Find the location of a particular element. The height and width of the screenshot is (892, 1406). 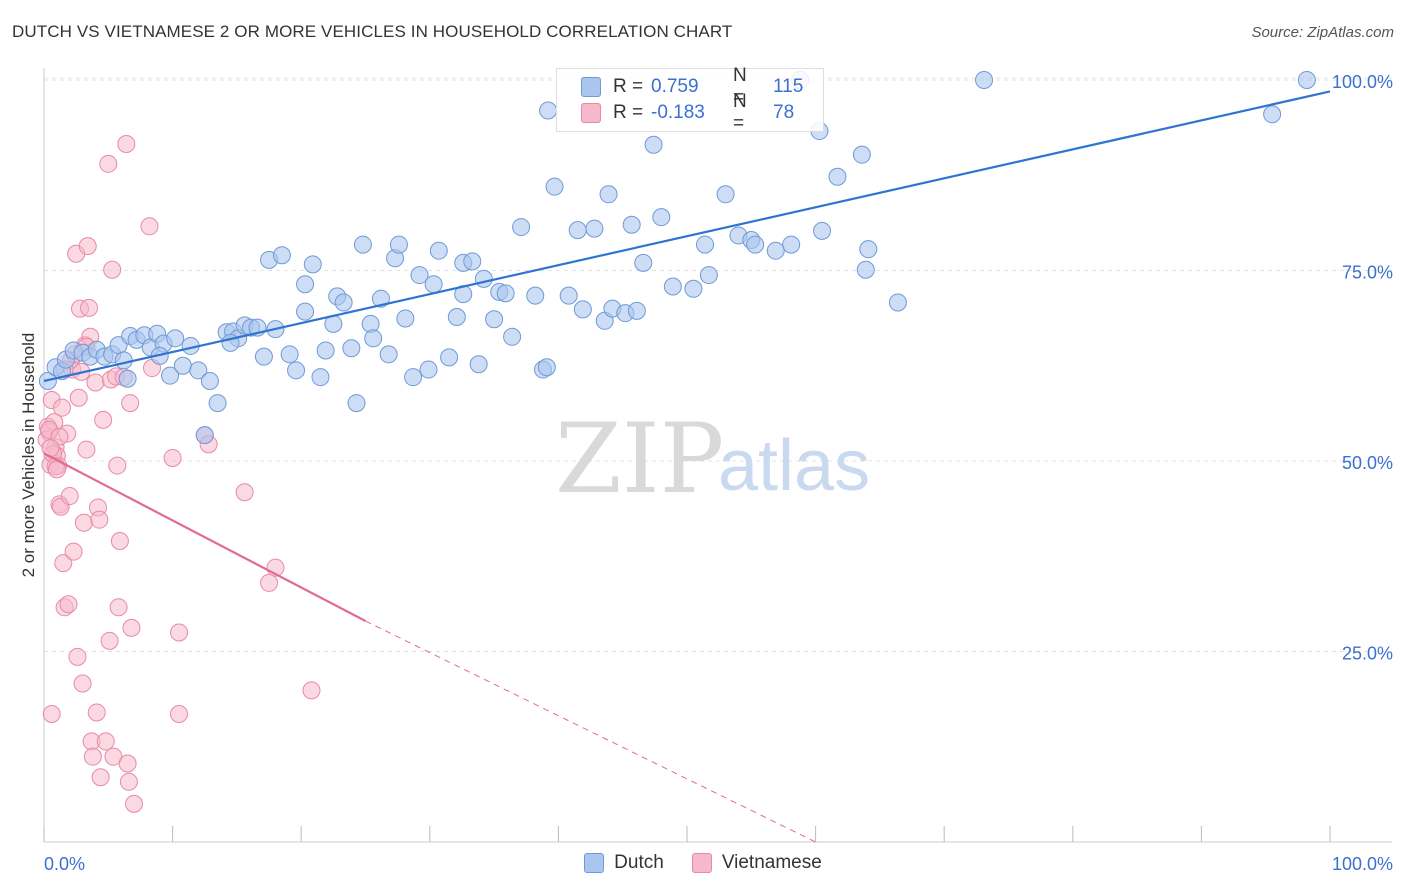

legend-dutch-n: 115 is located at coordinates (788, 86).